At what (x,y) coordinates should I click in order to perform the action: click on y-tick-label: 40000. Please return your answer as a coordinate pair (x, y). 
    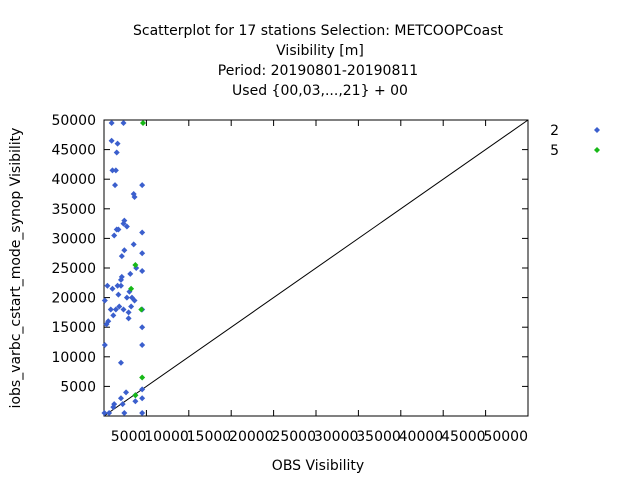
    Looking at the image, I should click on (73, 180).